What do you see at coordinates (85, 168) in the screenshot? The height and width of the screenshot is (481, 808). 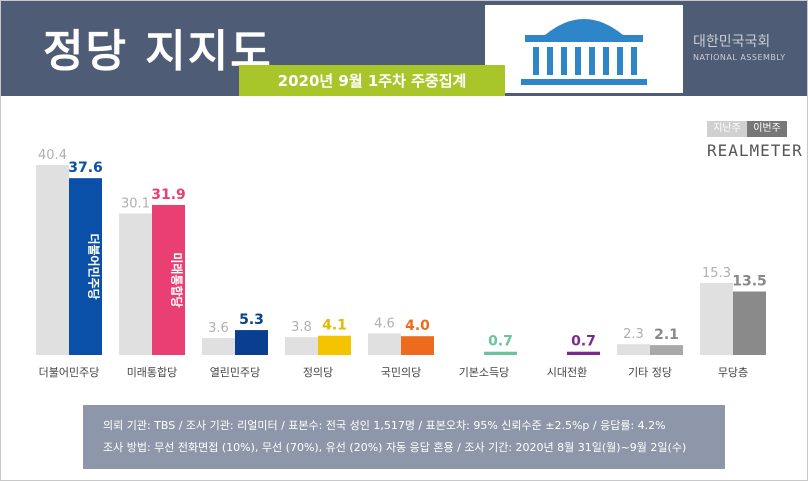 I see `label-curr-0: 37.6` at bounding box center [85, 168].